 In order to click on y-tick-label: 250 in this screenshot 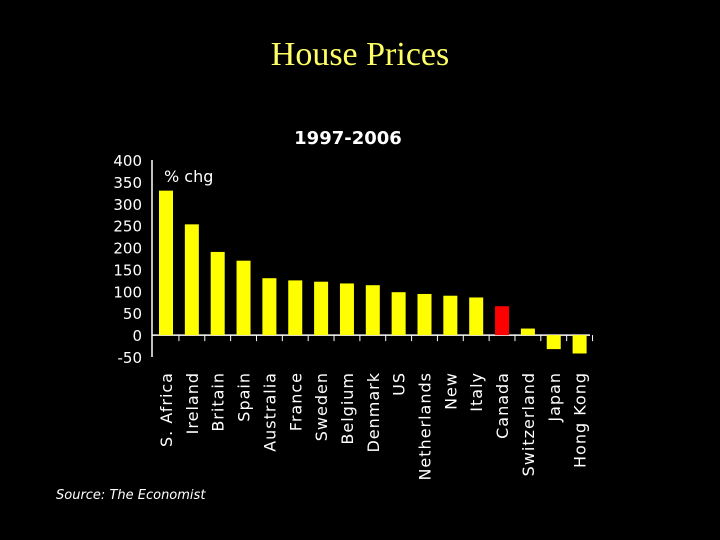, I will do `click(127, 227)`.